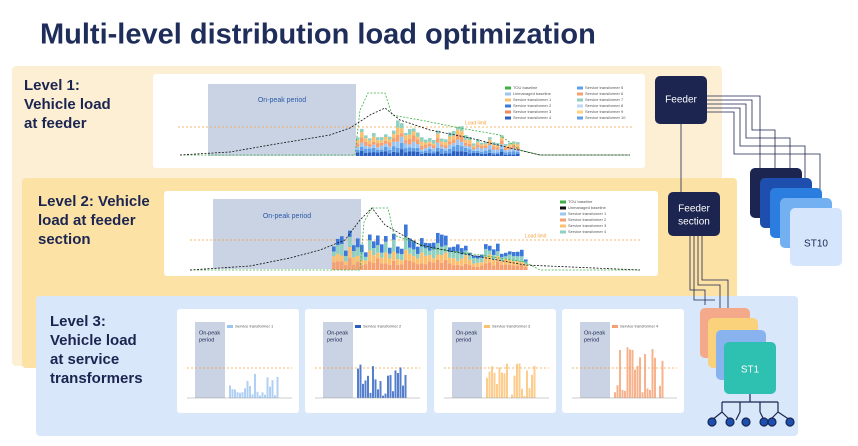  What do you see at coordinates (52, 85) in the screenshot?
I see `level-label: Level 1:` at bounding box center [52, 85].